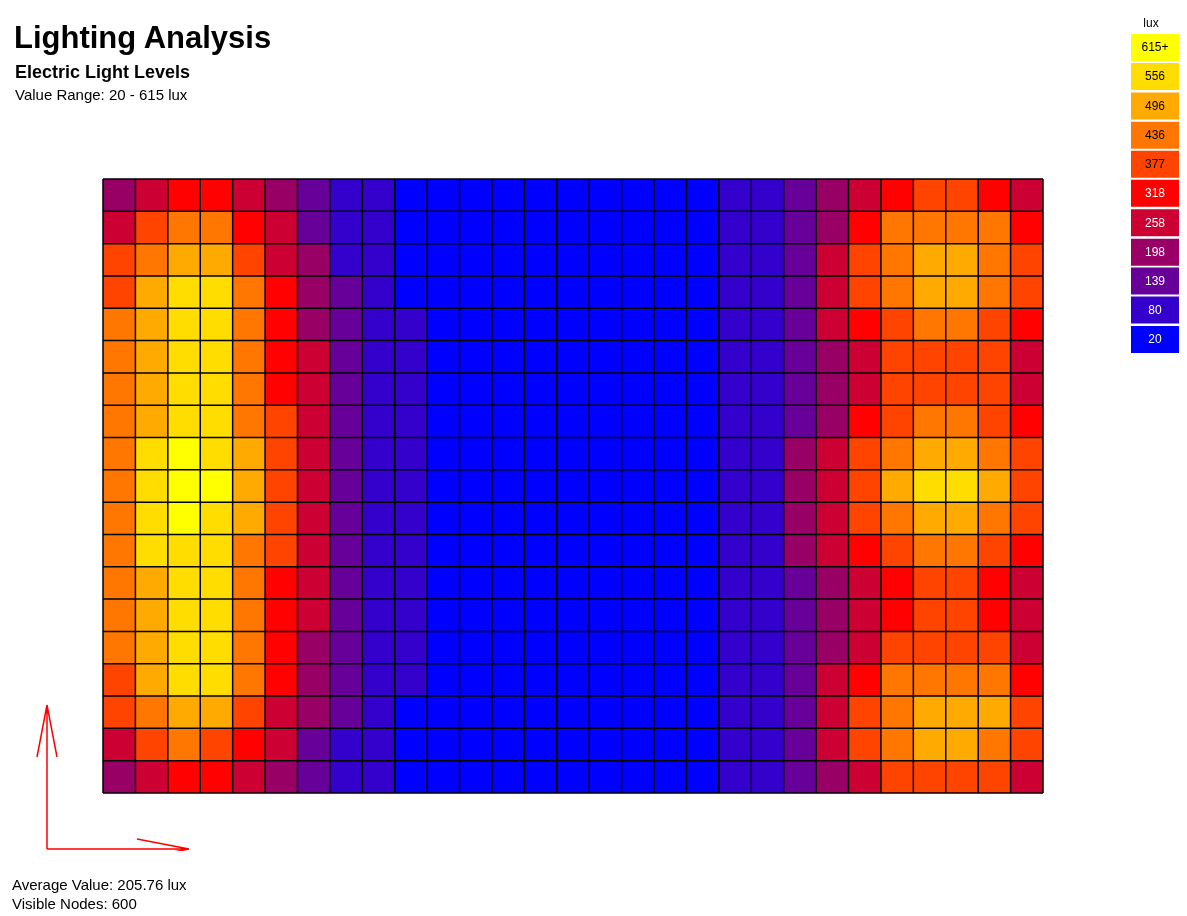 The image size is (1187, 916). Describe the element at coordinates (103, 72) in the screenshot. I see `chart-subtitle: Electric Light Levels` at that location.